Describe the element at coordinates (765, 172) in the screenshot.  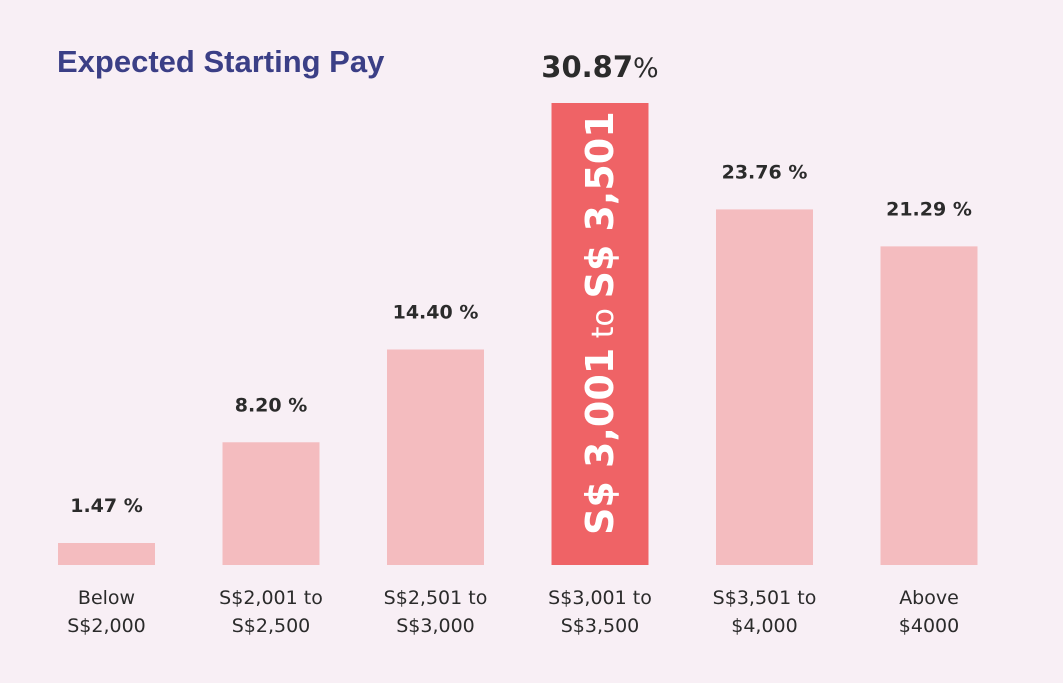
I see `value-label: 23.76 %` at that location.